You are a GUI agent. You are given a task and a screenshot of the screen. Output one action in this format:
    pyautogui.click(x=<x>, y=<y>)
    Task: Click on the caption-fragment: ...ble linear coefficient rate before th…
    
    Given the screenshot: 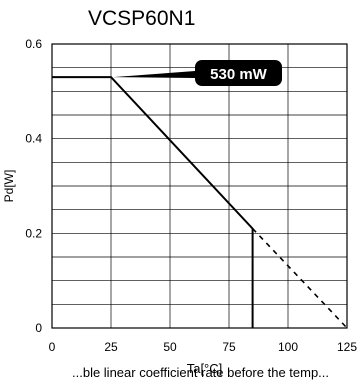 What is the action you would take?
    pyautogui.click(x=201, y=372)
    